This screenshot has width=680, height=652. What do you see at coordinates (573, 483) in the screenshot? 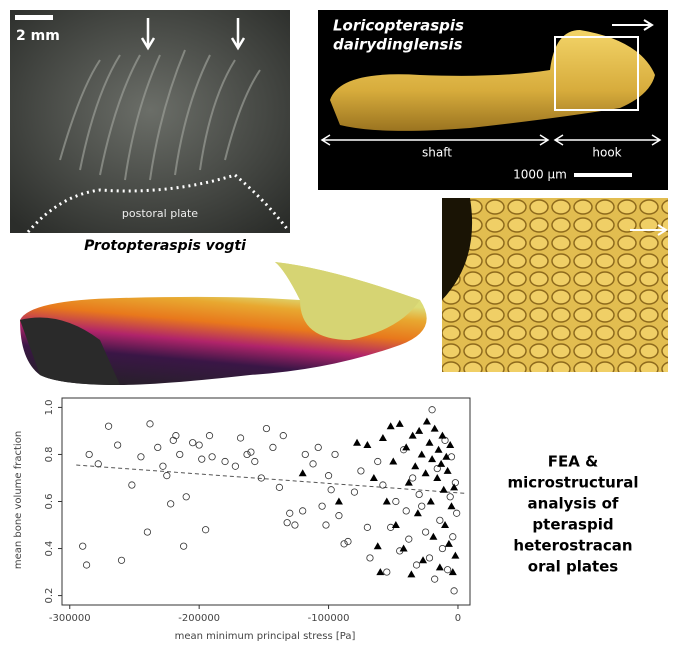
I see `side-line: microstructural` at bounding box center [573, 483].